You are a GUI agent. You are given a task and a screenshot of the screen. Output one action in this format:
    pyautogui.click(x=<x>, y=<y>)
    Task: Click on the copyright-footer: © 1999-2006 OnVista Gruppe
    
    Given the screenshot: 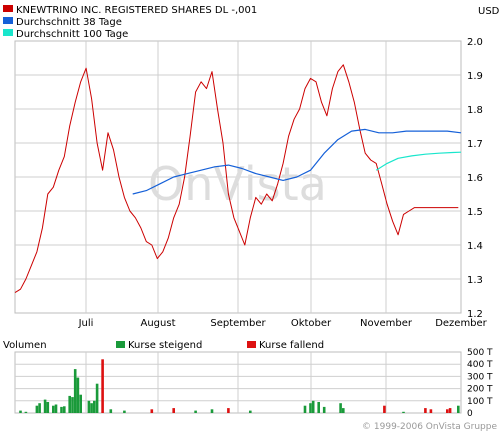 What is the action you would take?
    pyautogui.click(x=429, y=427)
    